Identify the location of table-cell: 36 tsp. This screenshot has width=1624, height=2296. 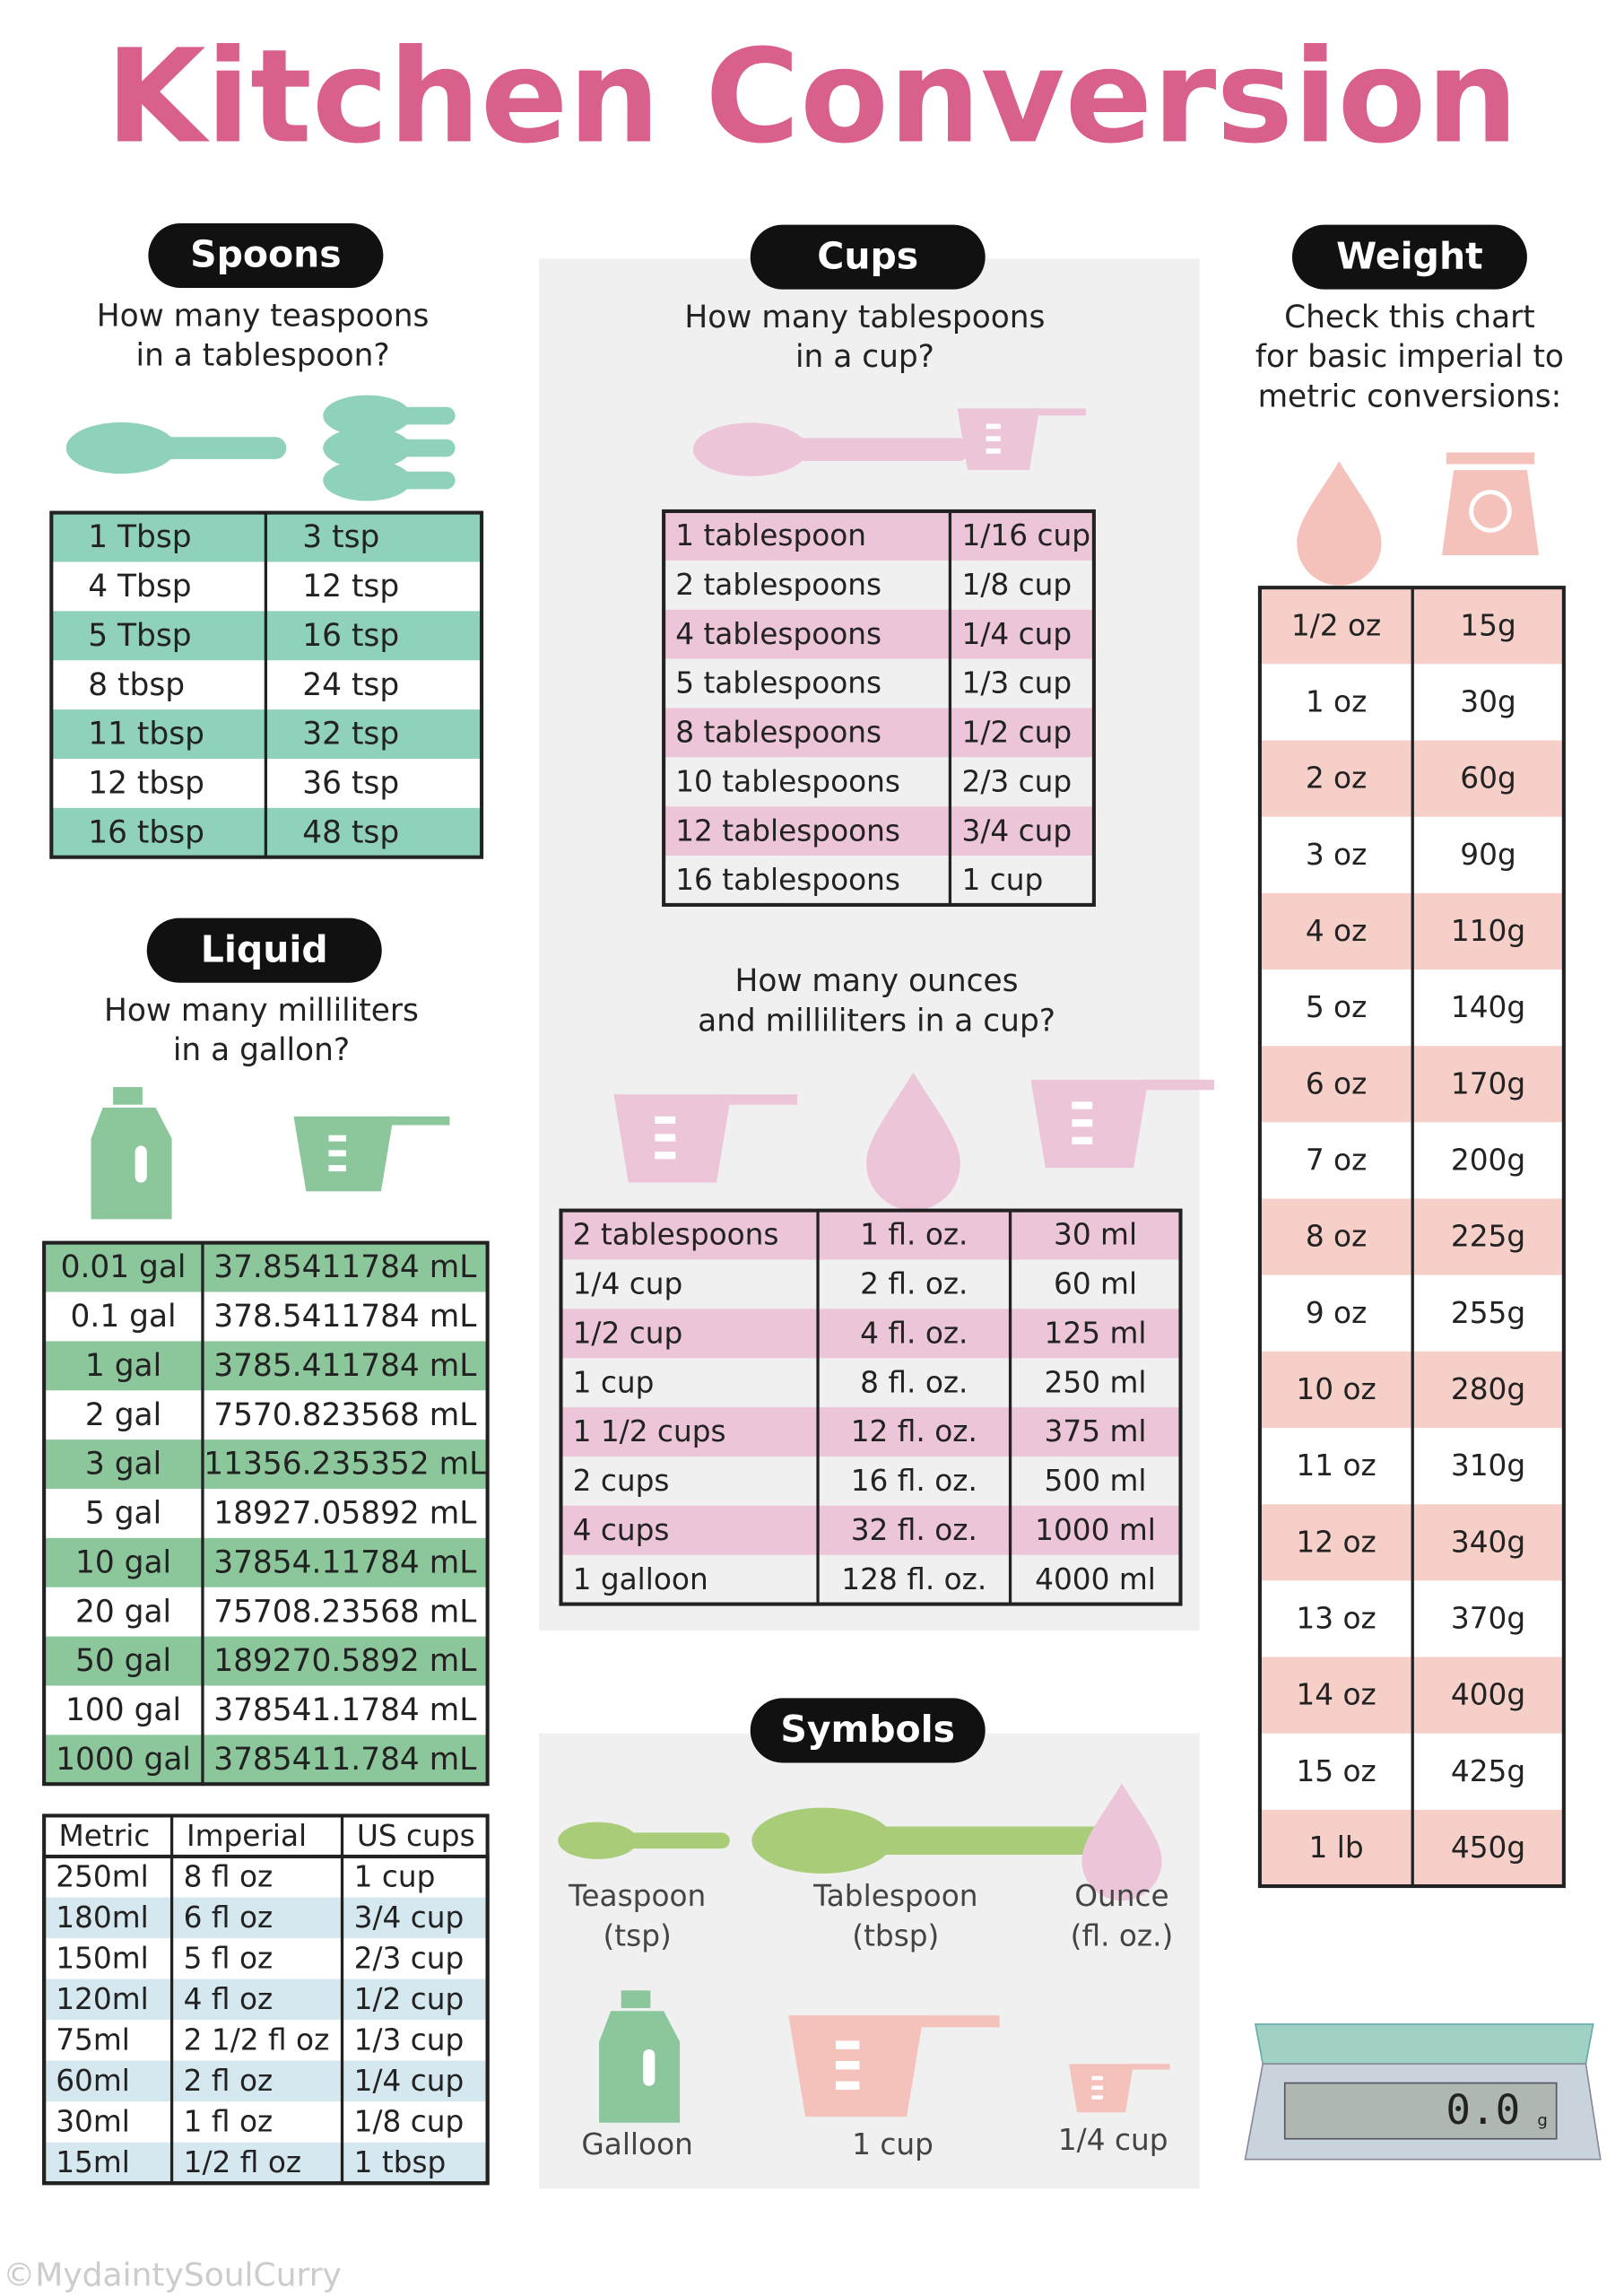
(350, 784).